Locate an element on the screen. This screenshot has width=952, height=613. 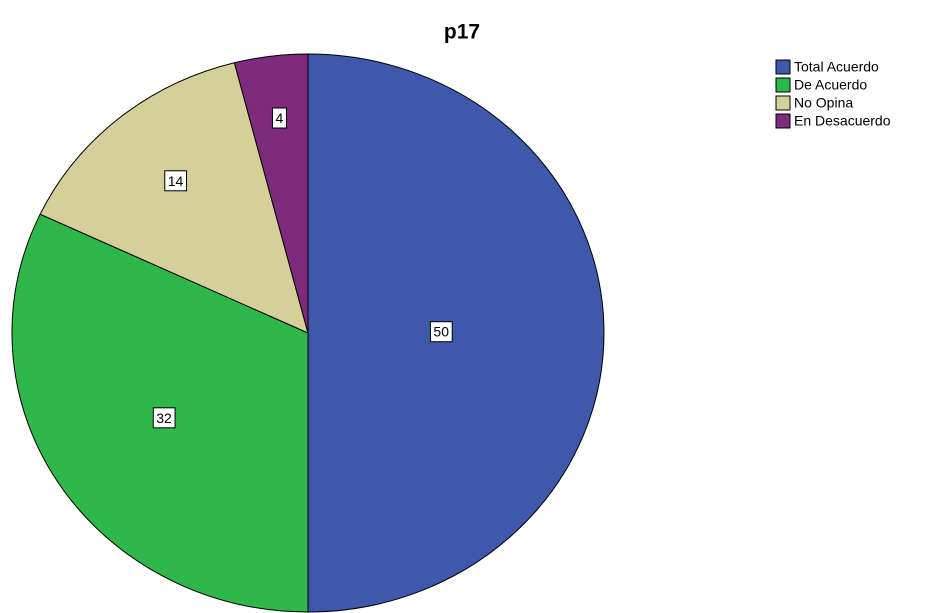
chart-title: p17 is located at coordinates (462, 32).